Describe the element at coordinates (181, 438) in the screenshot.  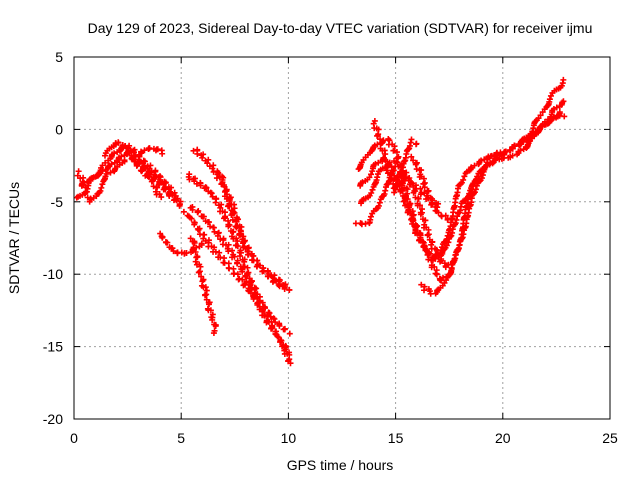
I see `x-tick-label: 5` at that location.